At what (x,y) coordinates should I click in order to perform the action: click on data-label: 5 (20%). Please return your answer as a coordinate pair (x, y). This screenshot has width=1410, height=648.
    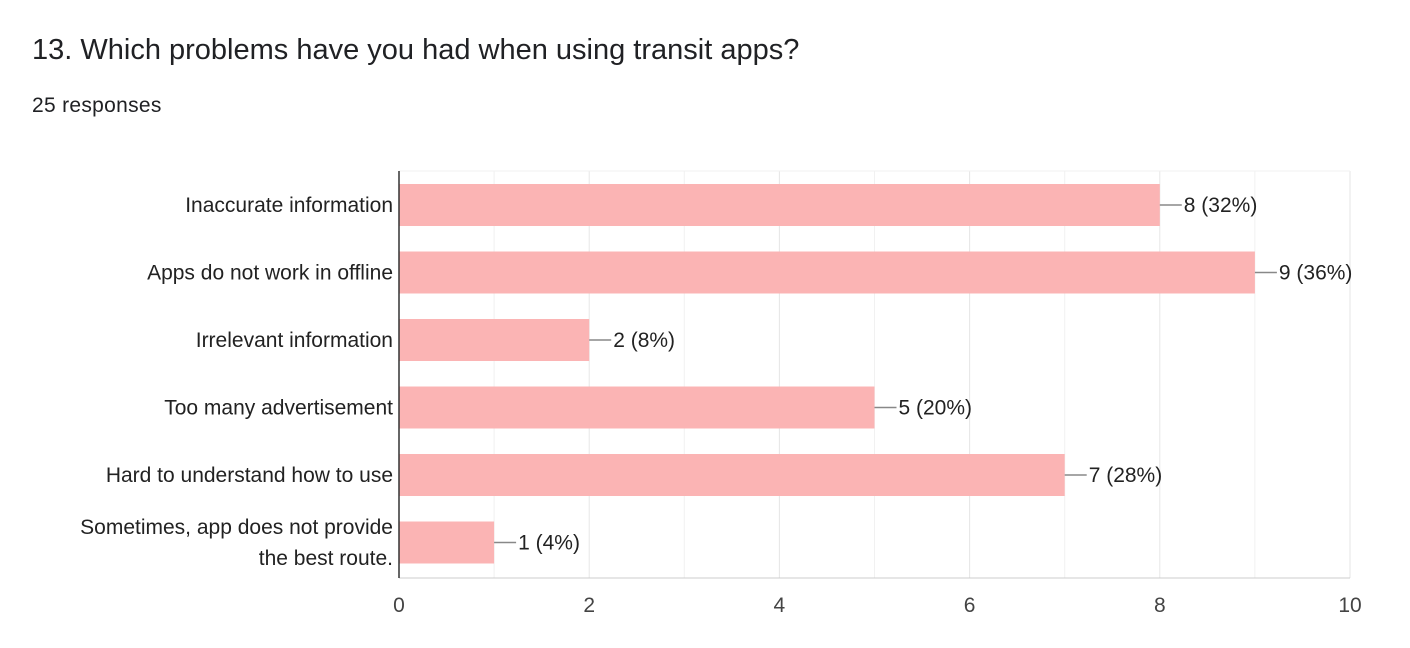
    Looking at the image, I should click on (936, 408).